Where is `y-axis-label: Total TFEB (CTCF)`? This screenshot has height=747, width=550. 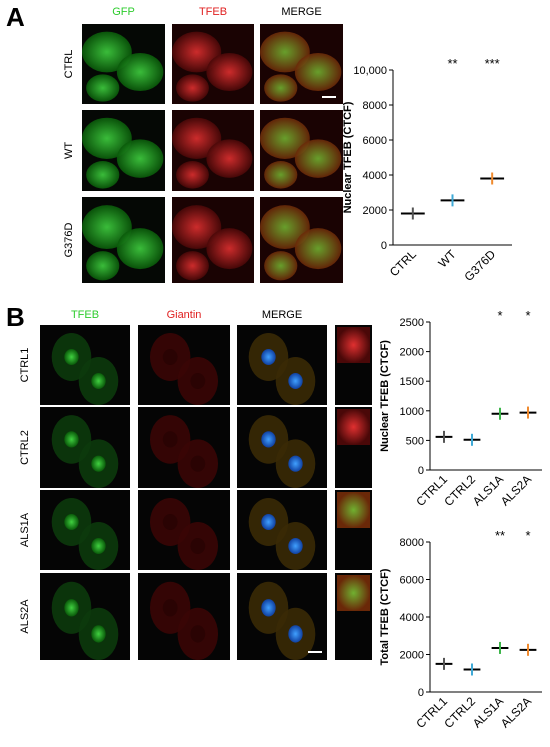
y-axis-label: Total TFEB (CTCF) is located at coordinates (385, 616).